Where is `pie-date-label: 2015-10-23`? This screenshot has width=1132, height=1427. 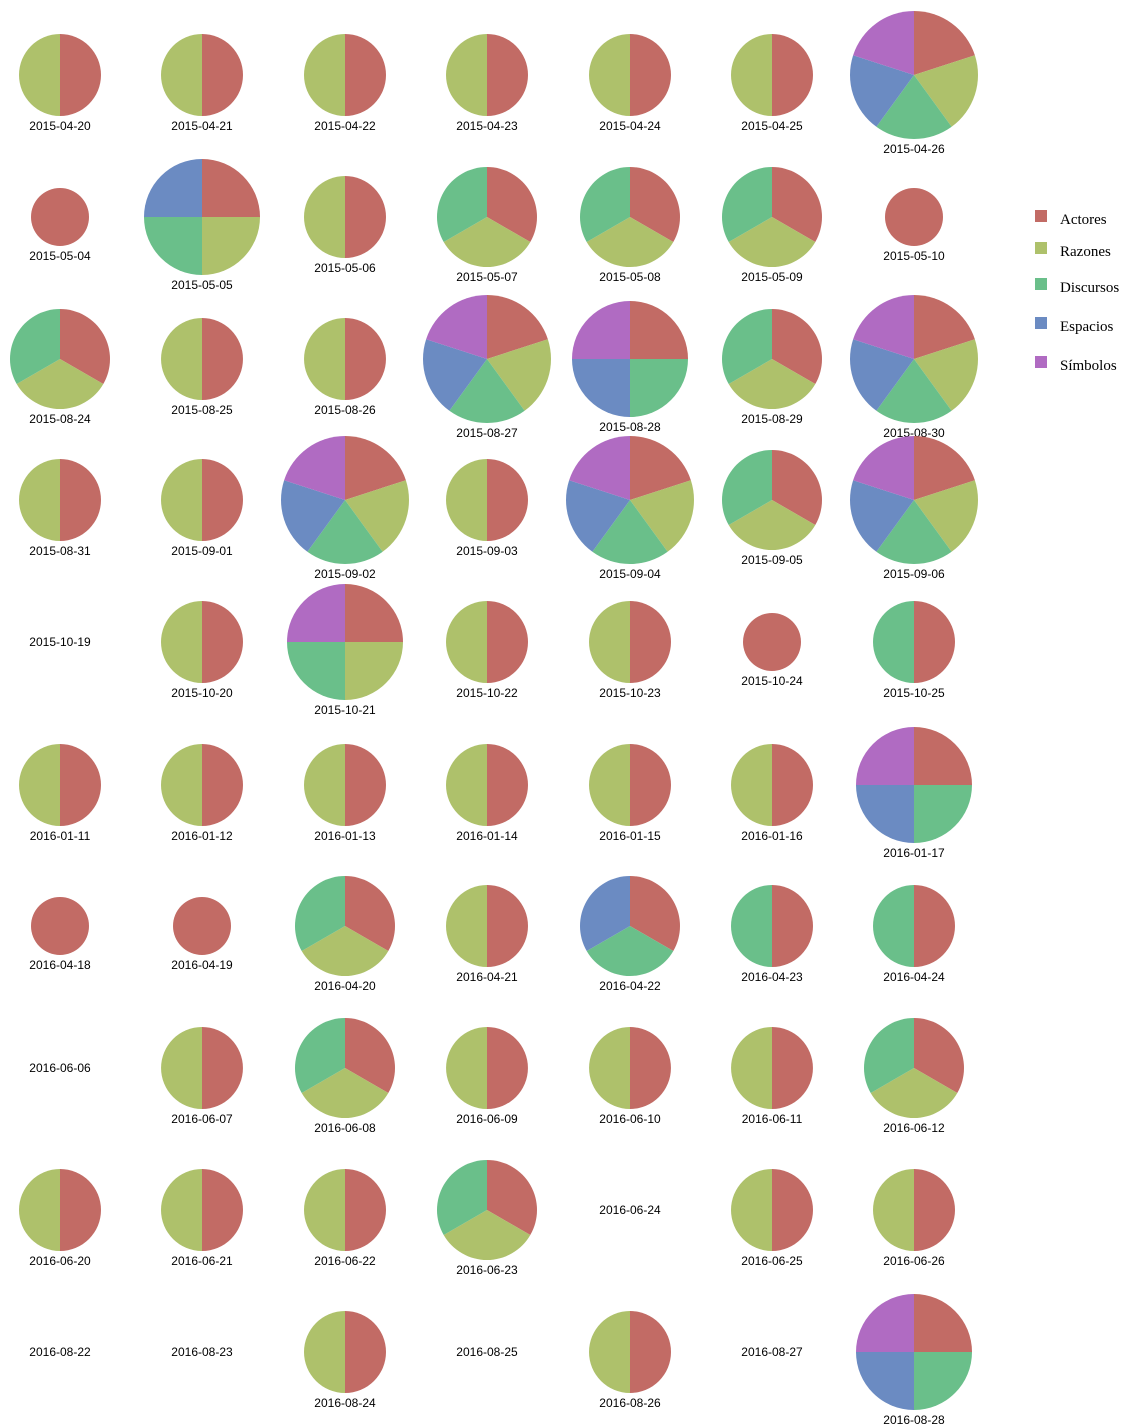 pie-date-label: 2015-10-23 is located at coordinates (630, 693).